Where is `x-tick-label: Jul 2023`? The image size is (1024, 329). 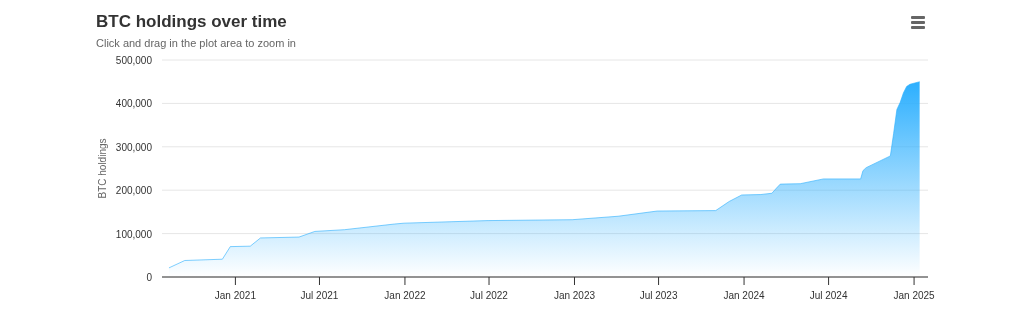
x-tick-label: Jul 2023 is located at coordinates (658, 295).